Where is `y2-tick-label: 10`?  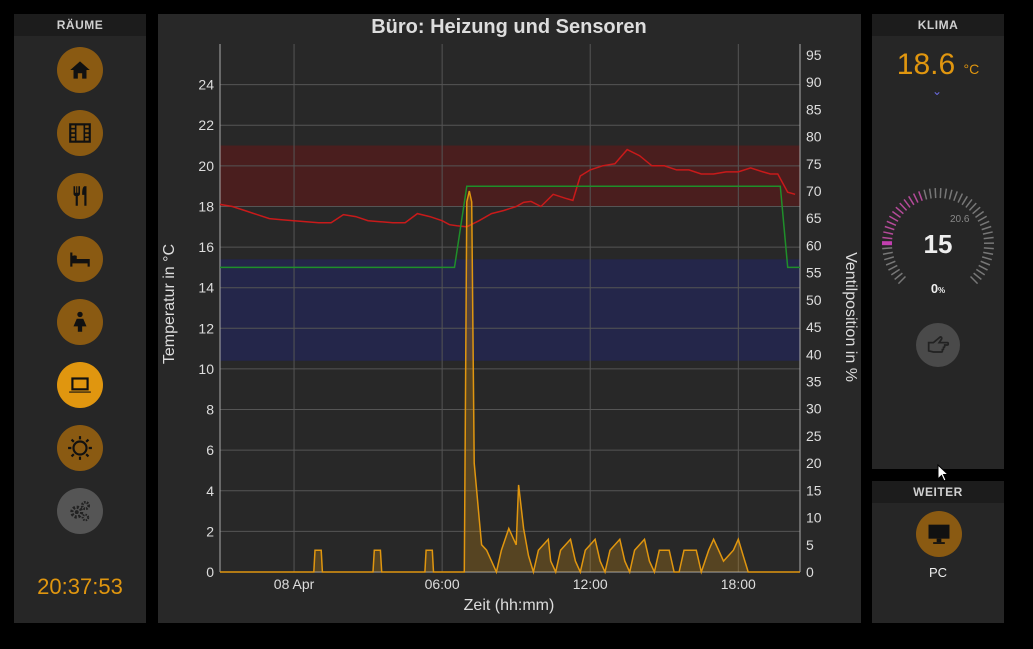 y2-tick-label: 10 is located at coordinates (814, 518).